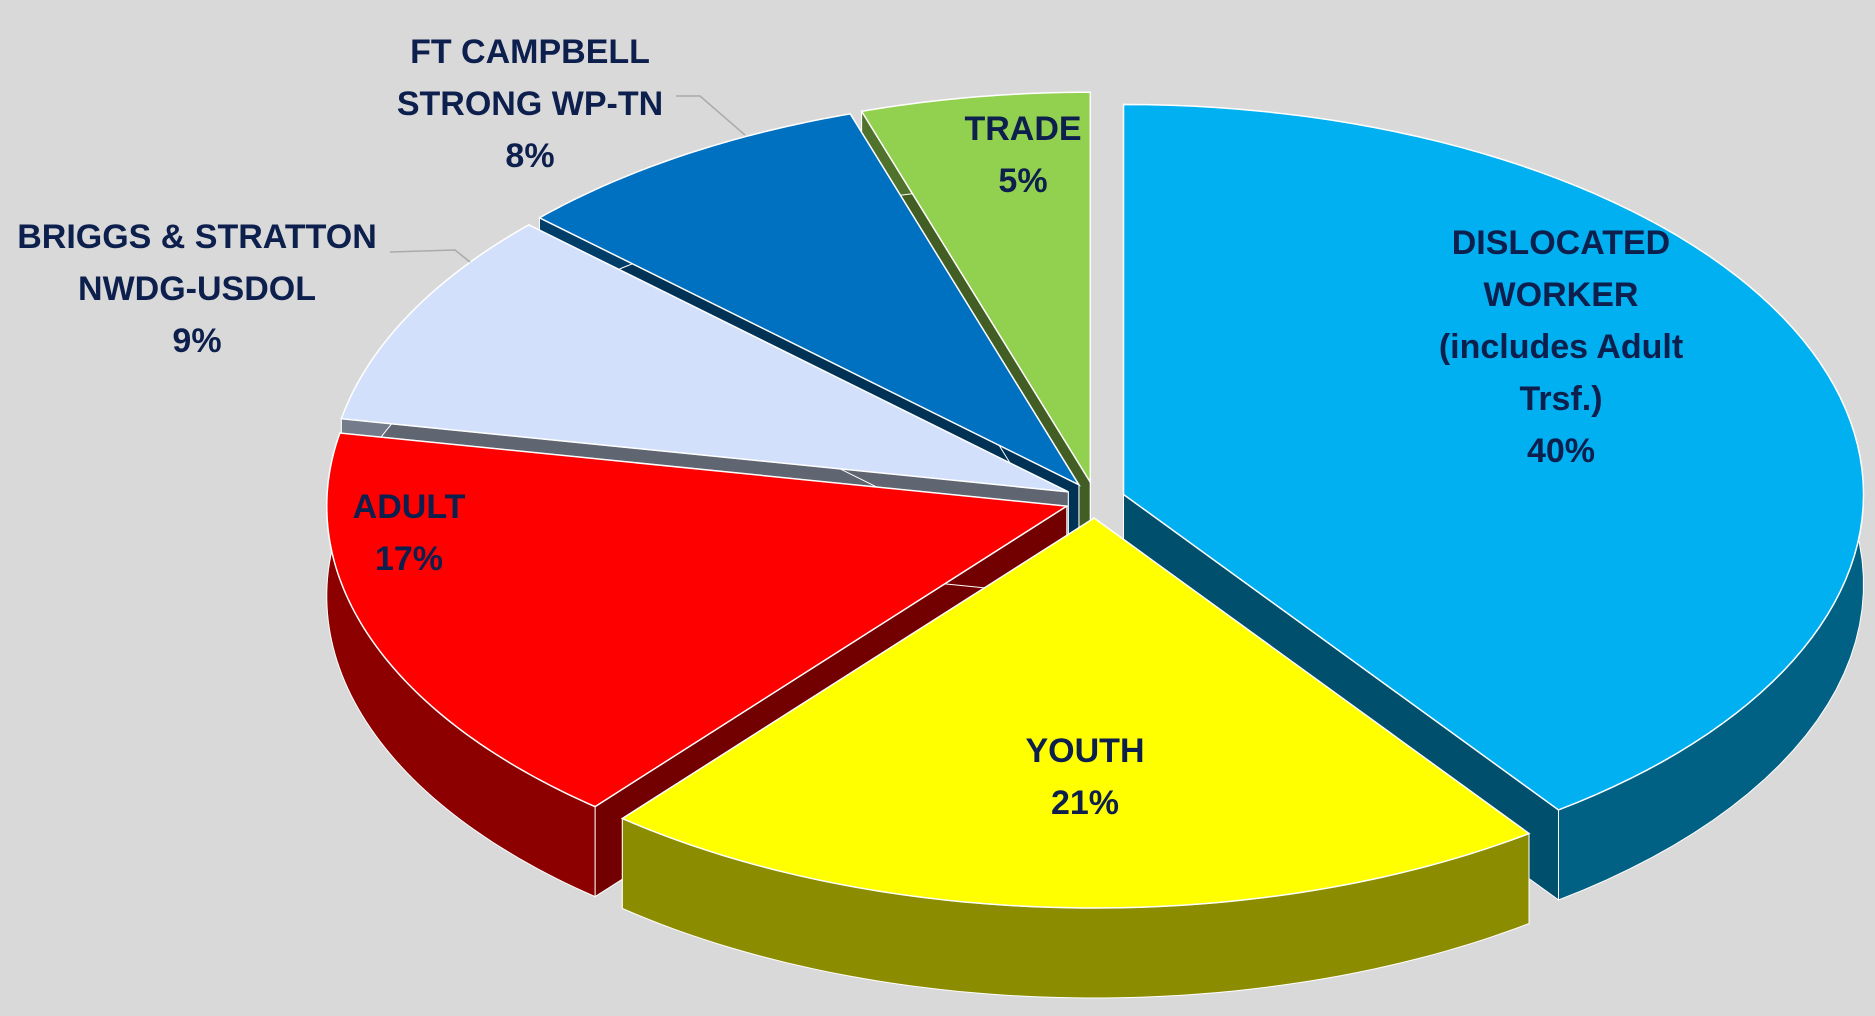 This screenshot has width=1875, height=1016. I want to click on data-label: TRADE 5%, so click(1022, 155).